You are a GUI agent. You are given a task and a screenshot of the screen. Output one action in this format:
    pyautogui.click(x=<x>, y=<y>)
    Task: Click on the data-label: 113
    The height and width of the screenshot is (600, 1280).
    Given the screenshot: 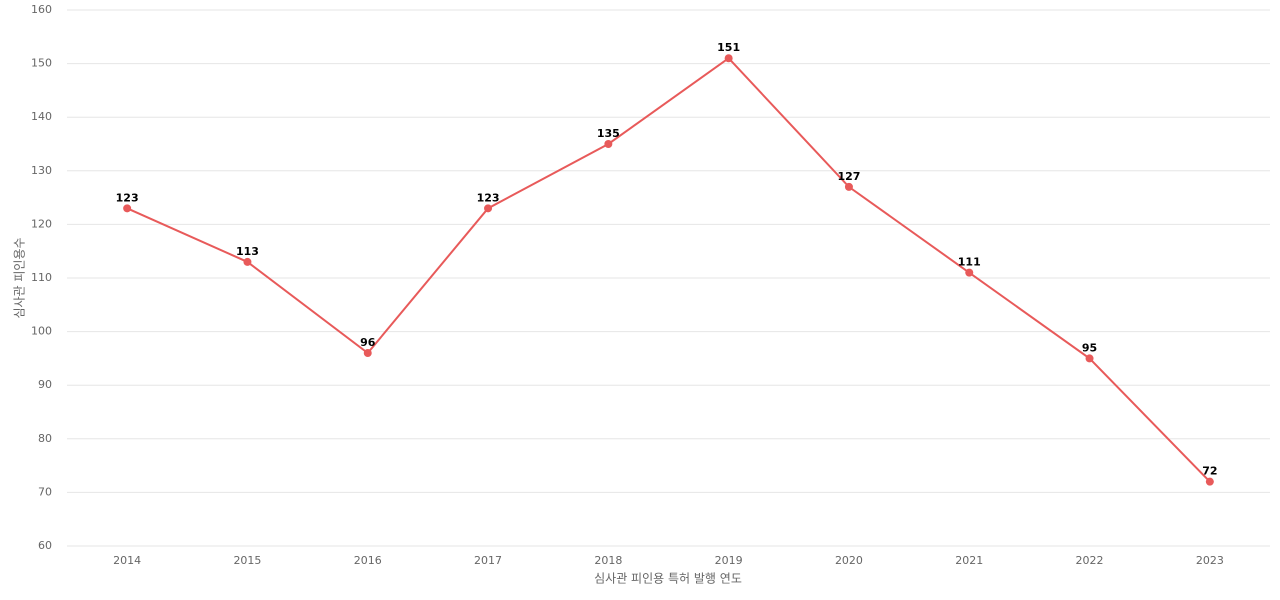 What is the action you would take?
    pyautogui.click(x=247, y=251)
    